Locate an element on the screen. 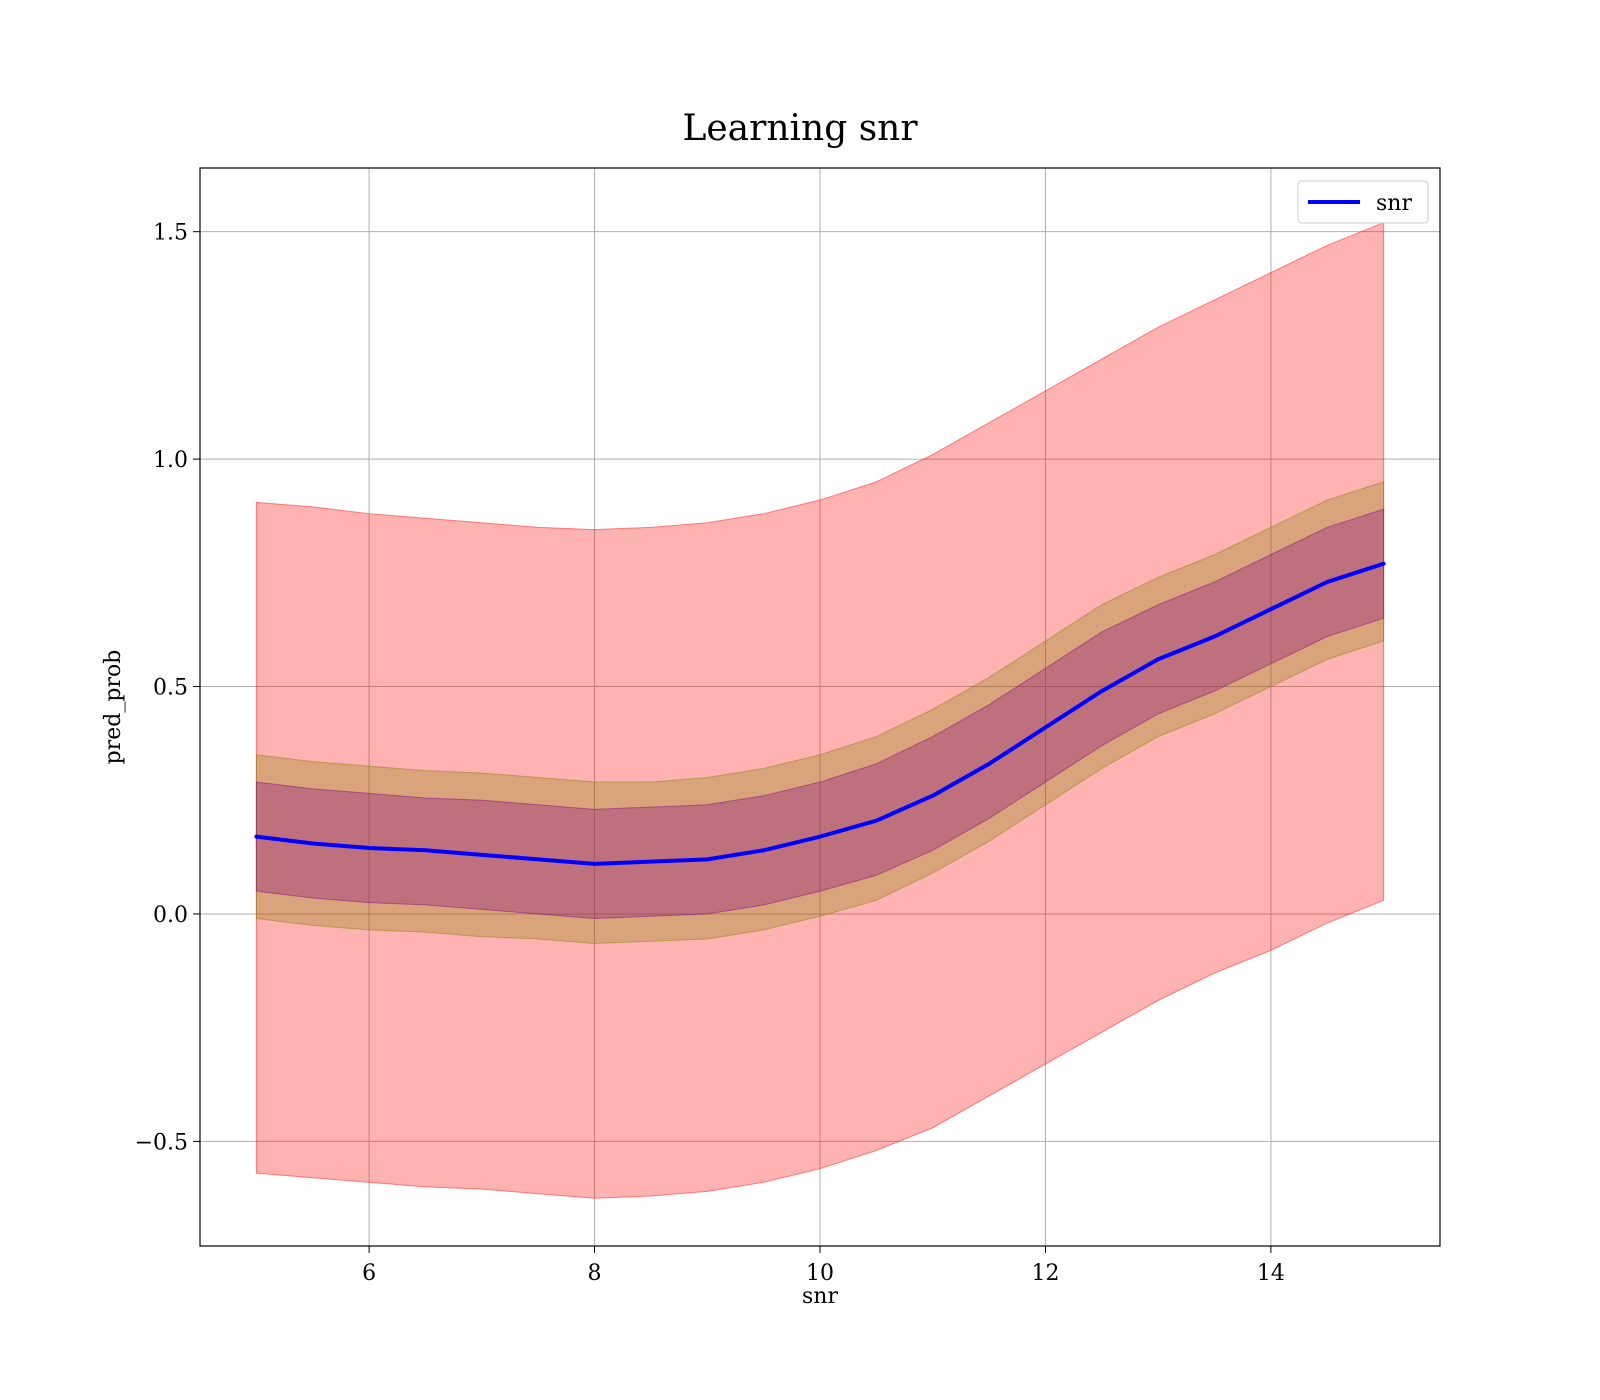  x-axis-label: snr is located at coordinates (820, 1296).